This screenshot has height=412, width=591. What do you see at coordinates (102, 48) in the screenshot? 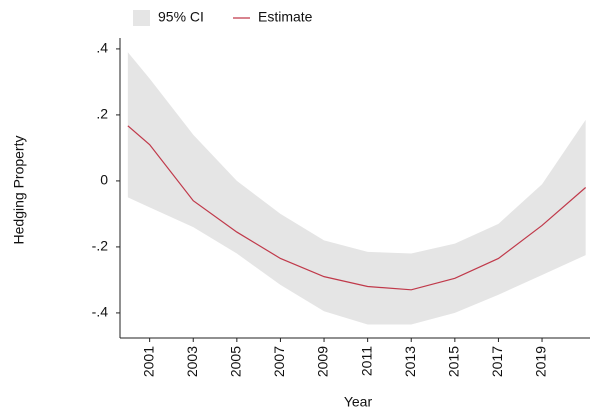
I see `y-tick-label: .4` at bounding box center [102, 48].